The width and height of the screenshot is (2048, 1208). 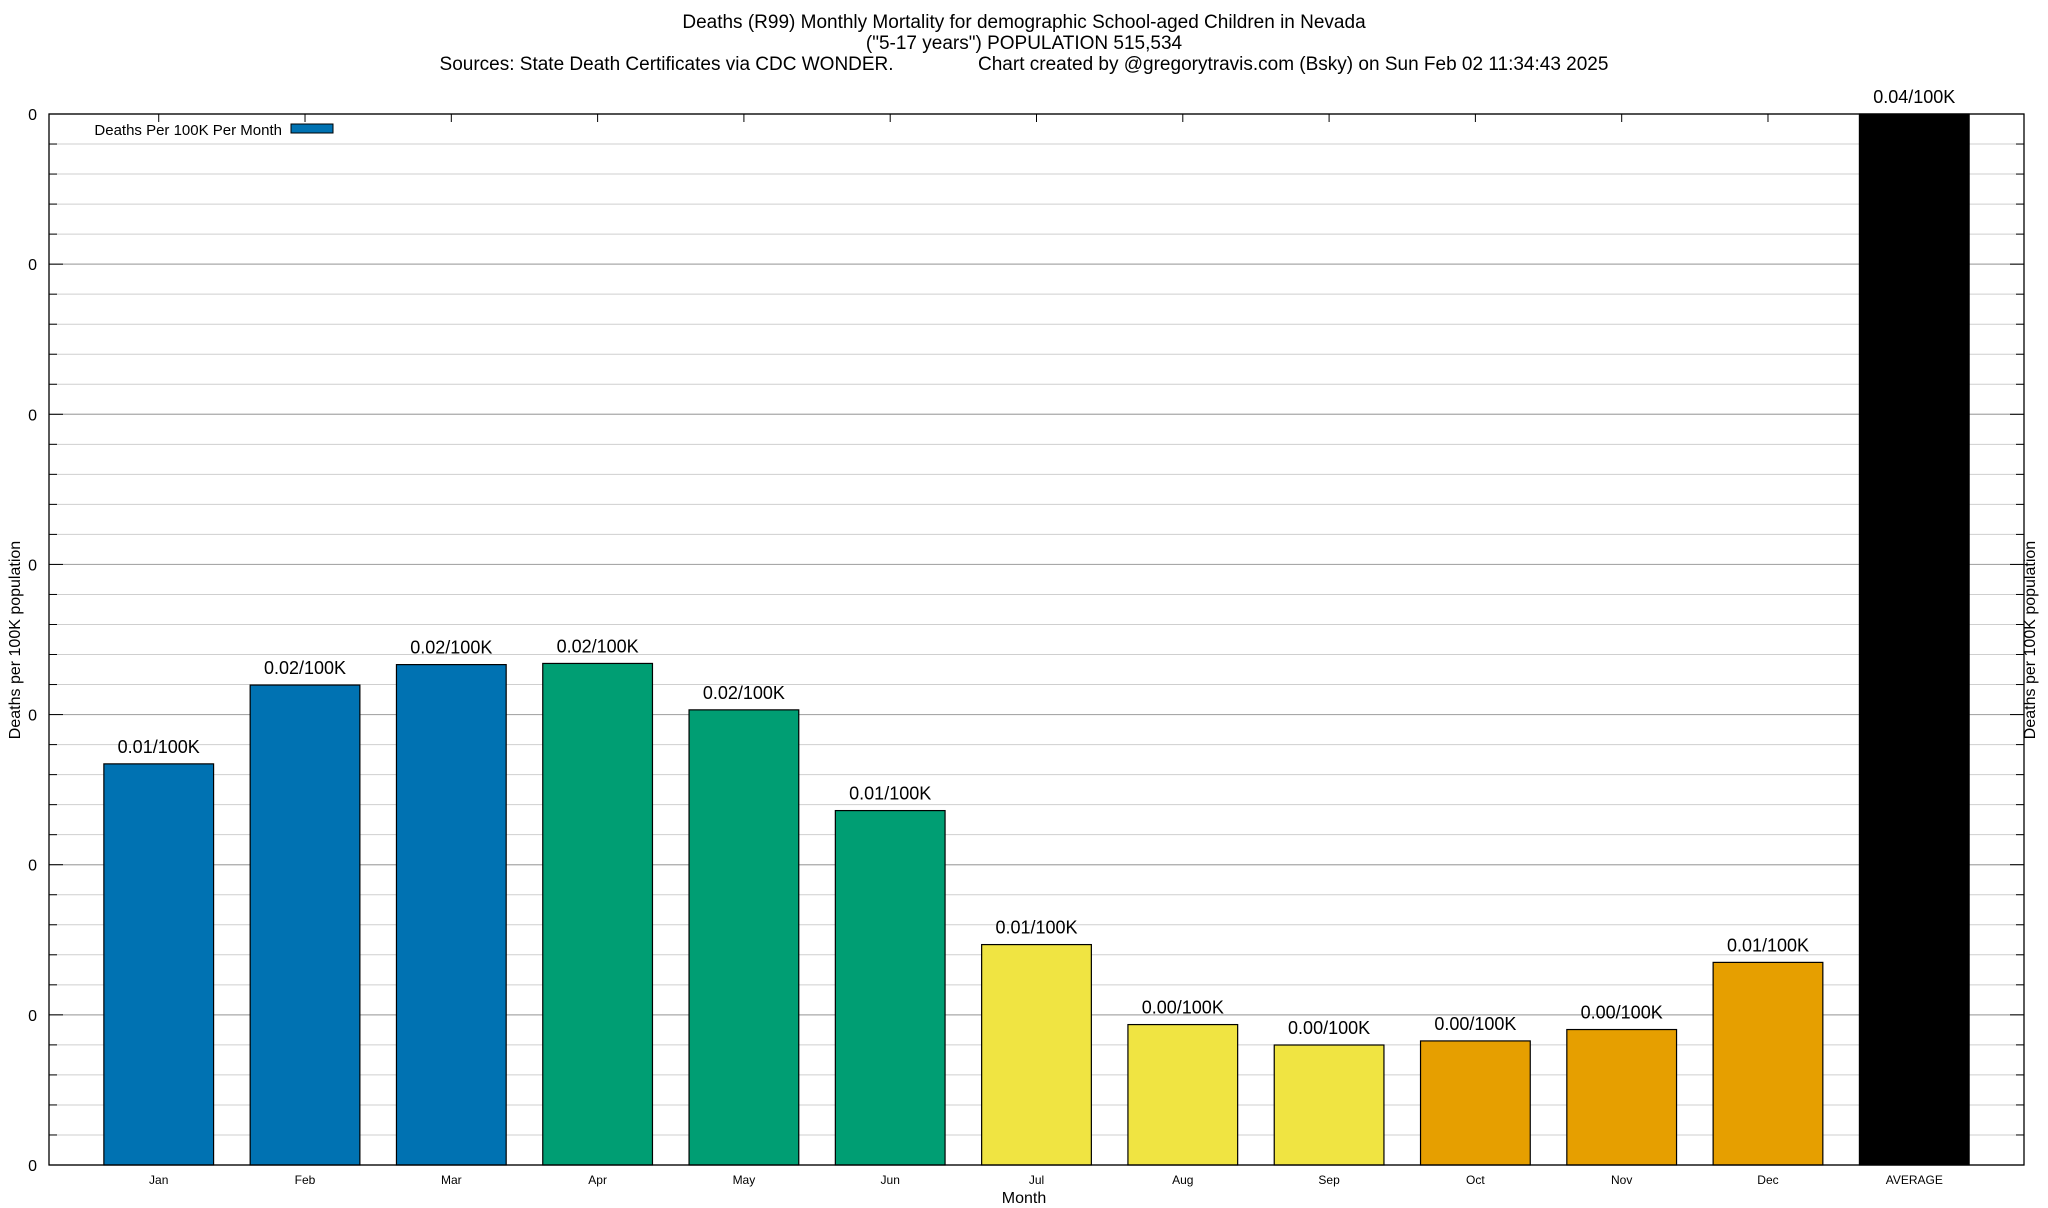 What do you see at coordinates (15, 640) in the screenshot?
I see `y-axis-label-left: Deaths per 100K population` at bounding box center [15, 640].